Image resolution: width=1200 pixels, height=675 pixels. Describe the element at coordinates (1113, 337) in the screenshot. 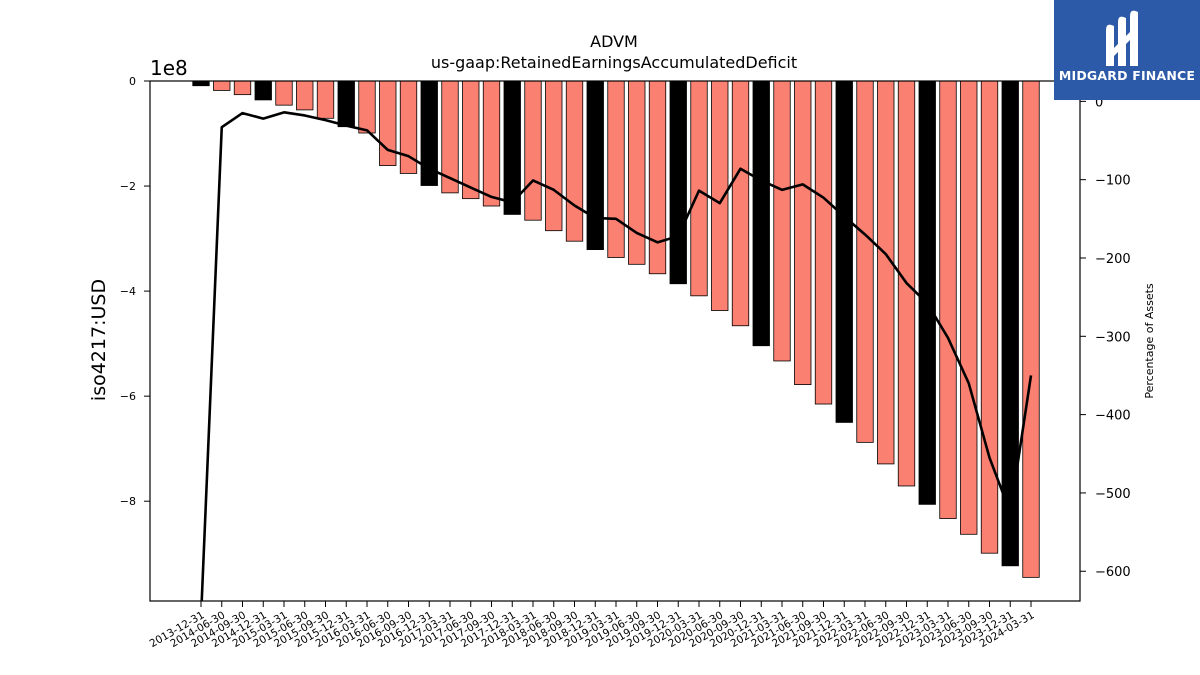

I see `right-tick-label: −300` at that location.